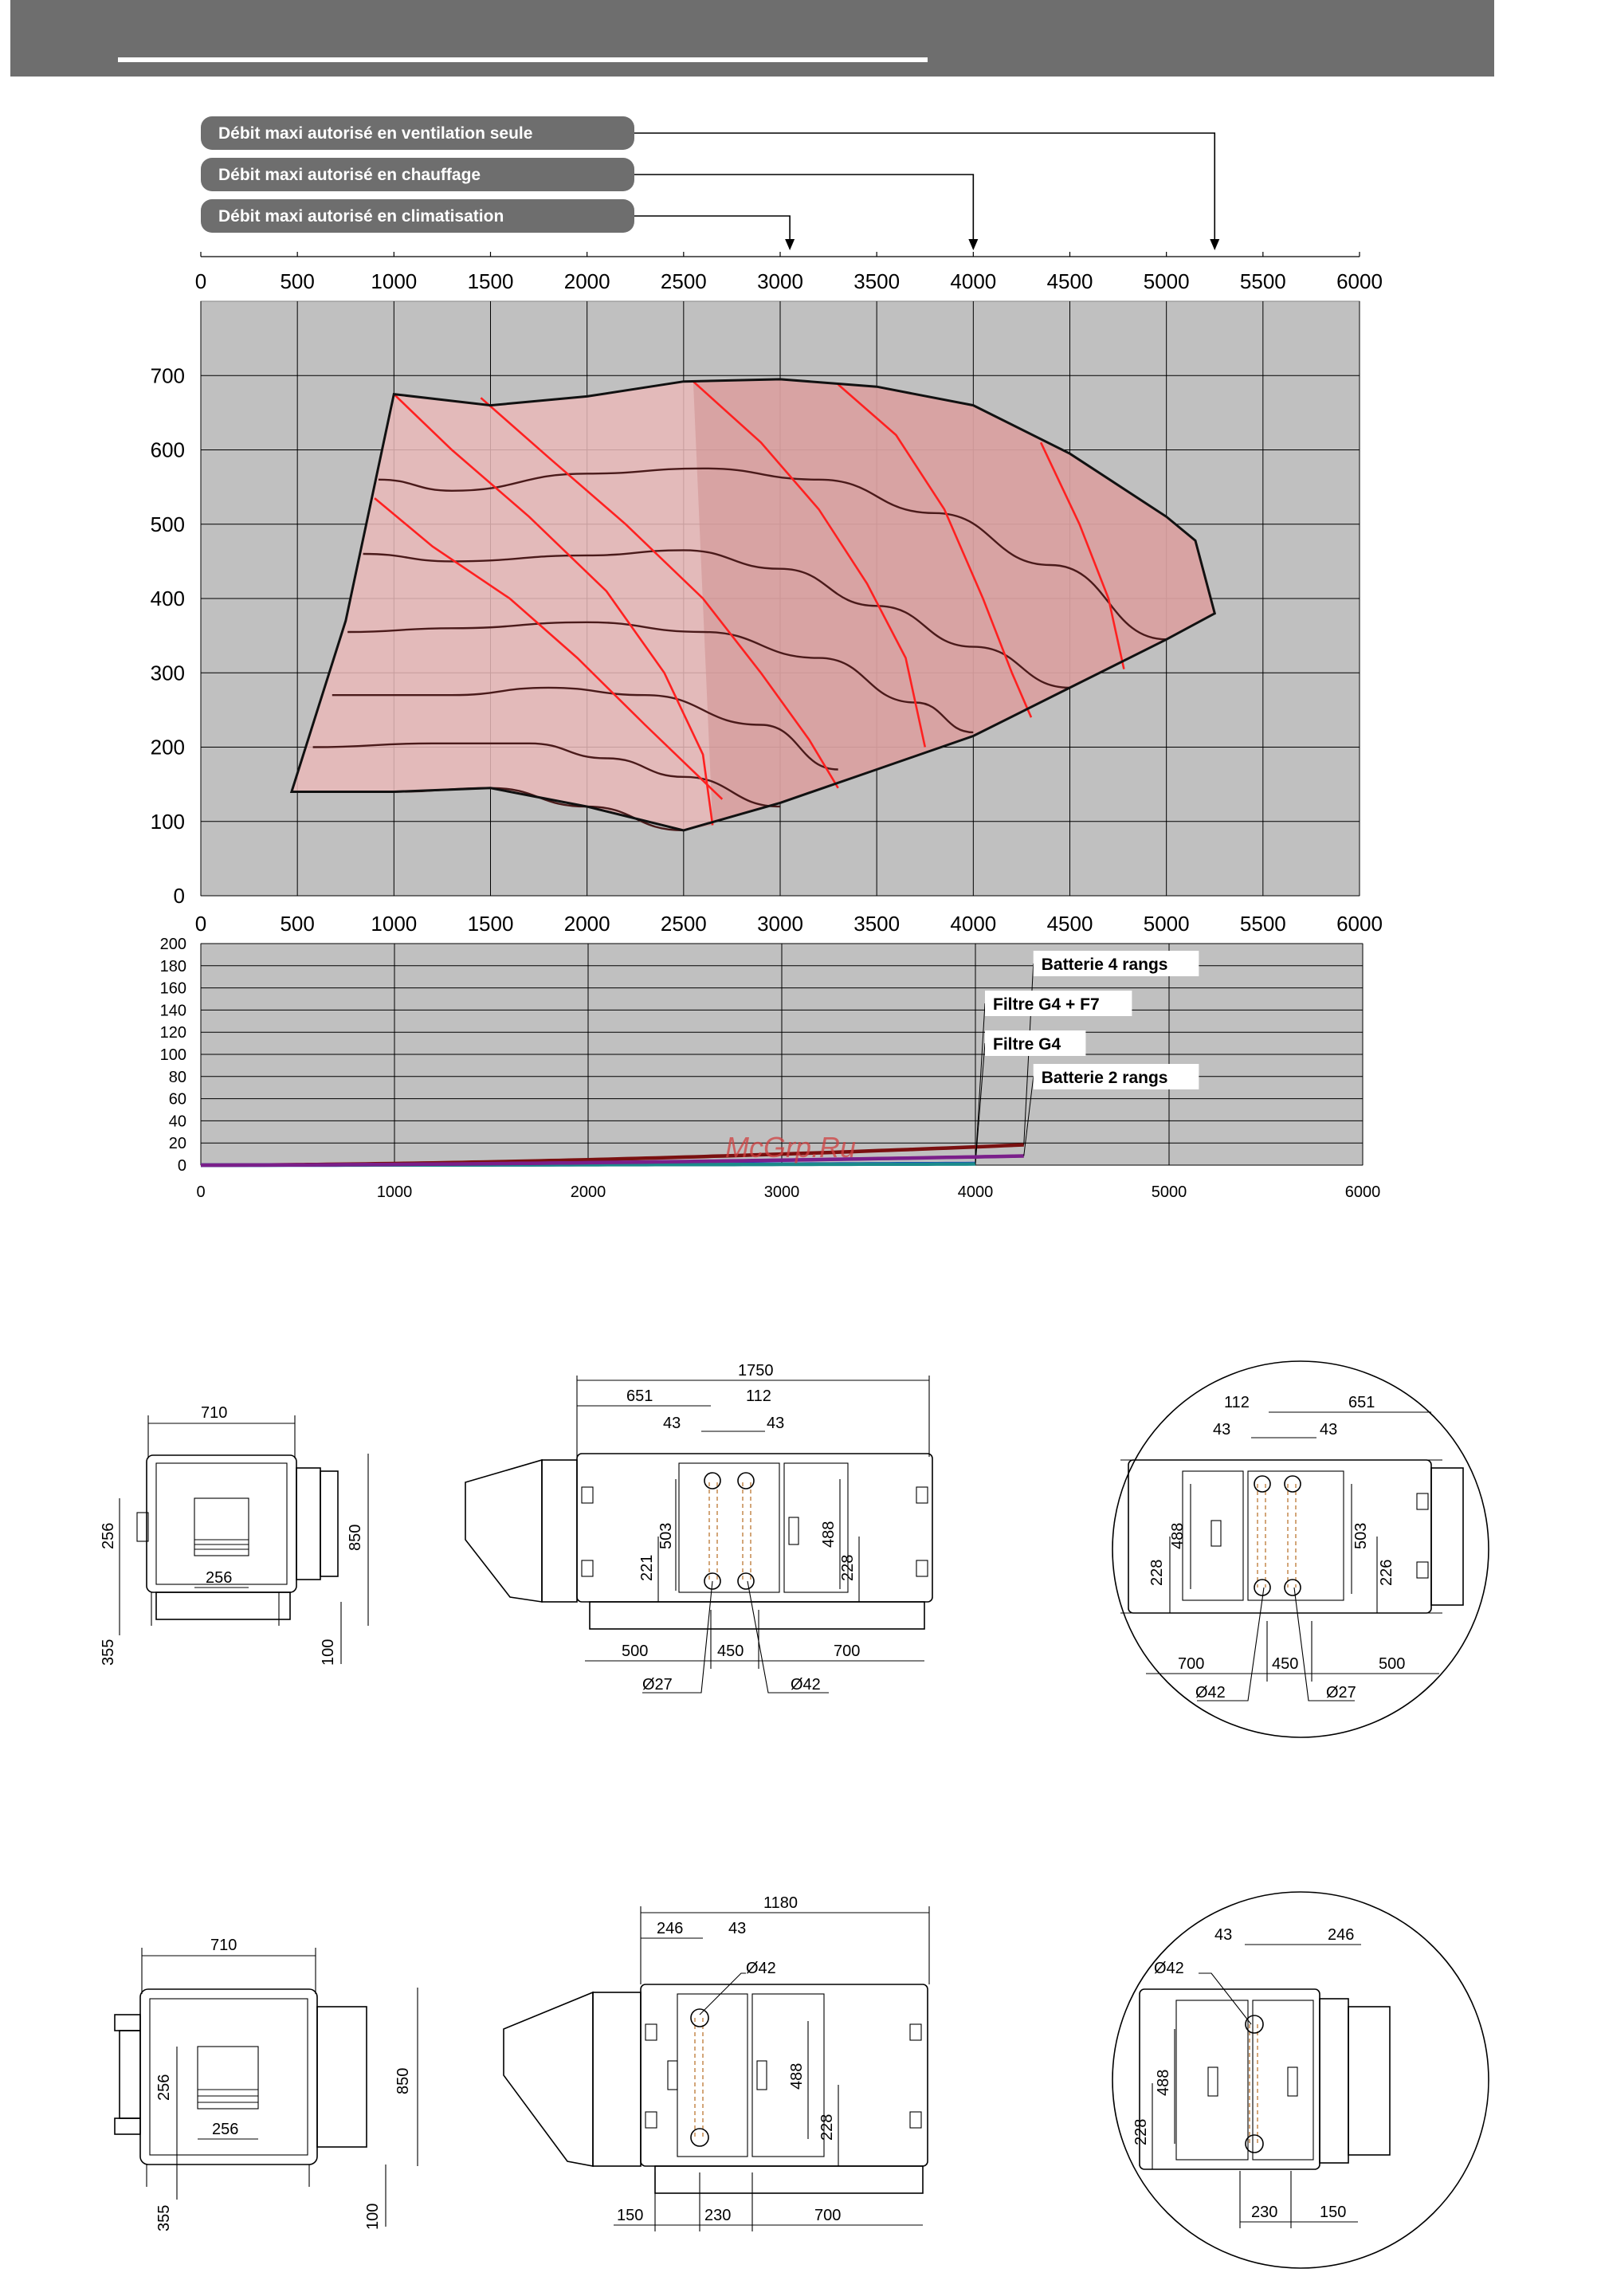 The height and width of the screenshot is (2296, 1597). I want to click on top-x-tick-label: 6000, so click(1359, 281).